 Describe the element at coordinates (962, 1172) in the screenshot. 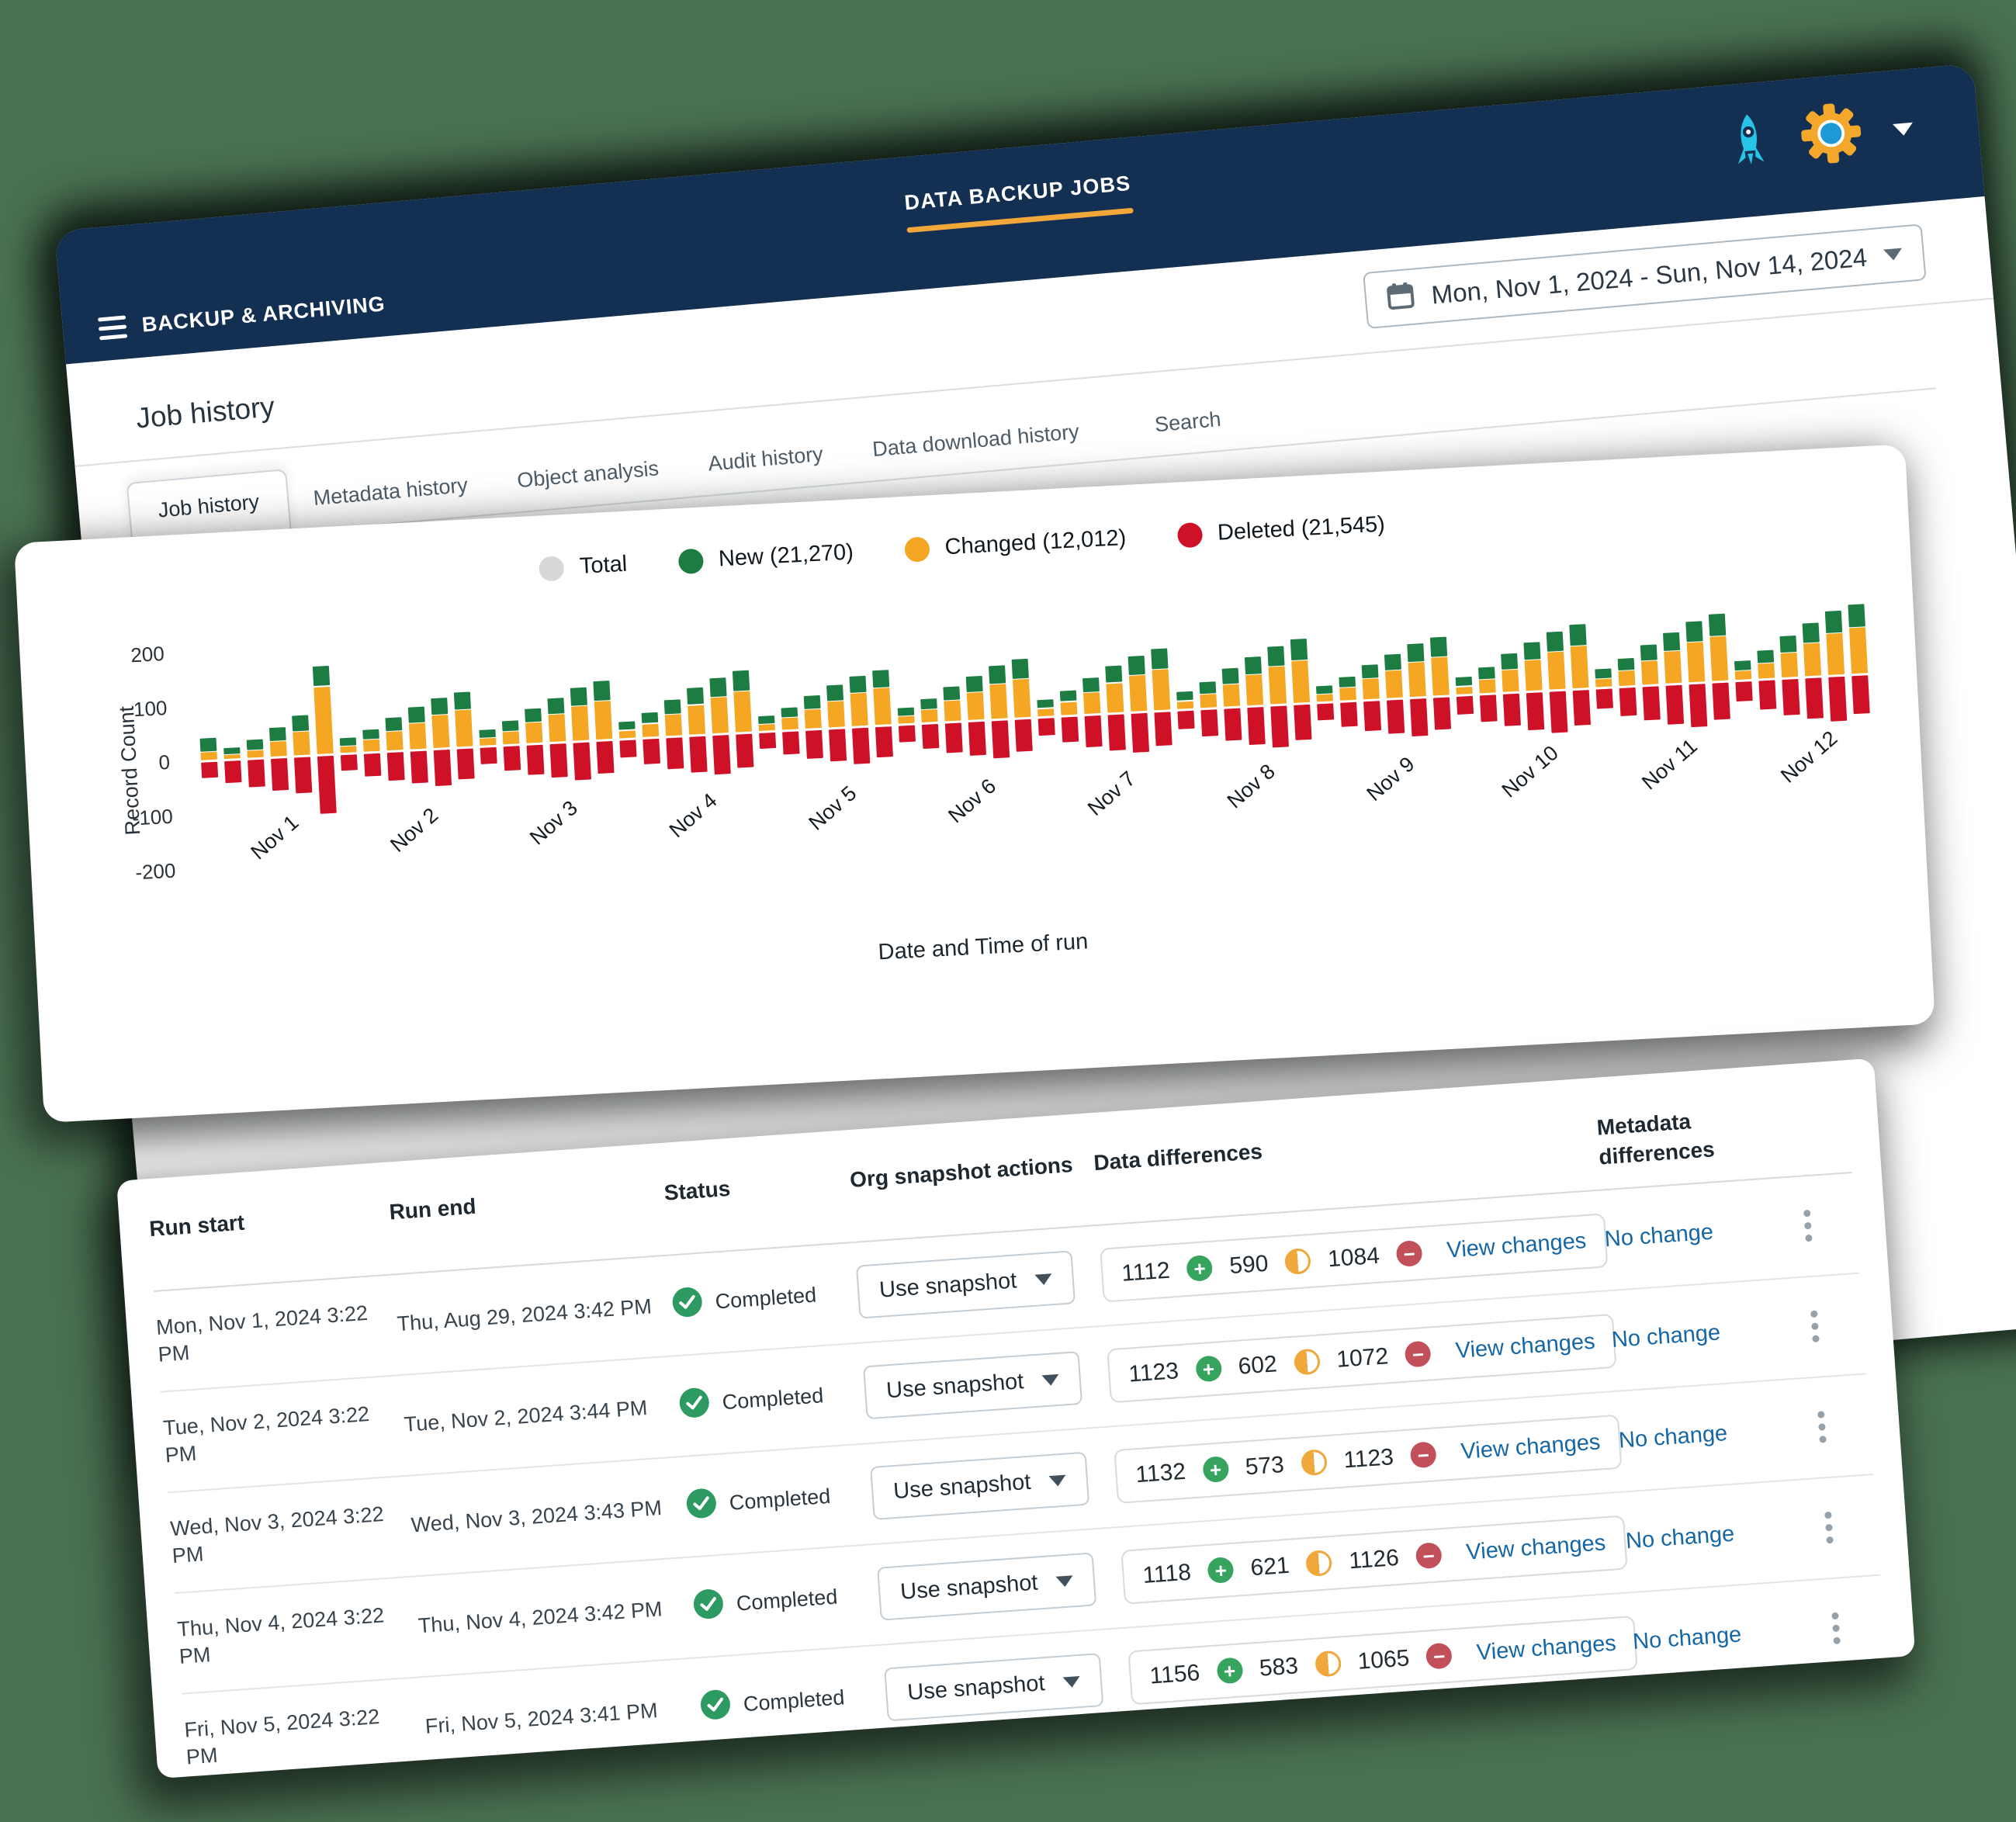

I see `col-header-org-snapshot-actions: Org snapshot actions` at that location.